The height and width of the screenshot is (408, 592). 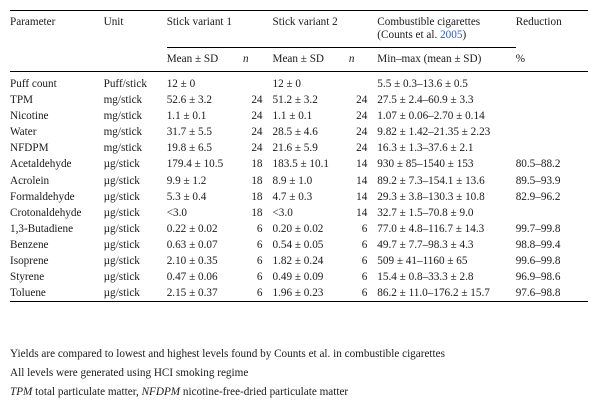 What do you see at coordinates (292, 180) in the screenshot?
I see `cell-mean-sd-2: 8.9 ± 1.0` at bounding box center [292, 180].